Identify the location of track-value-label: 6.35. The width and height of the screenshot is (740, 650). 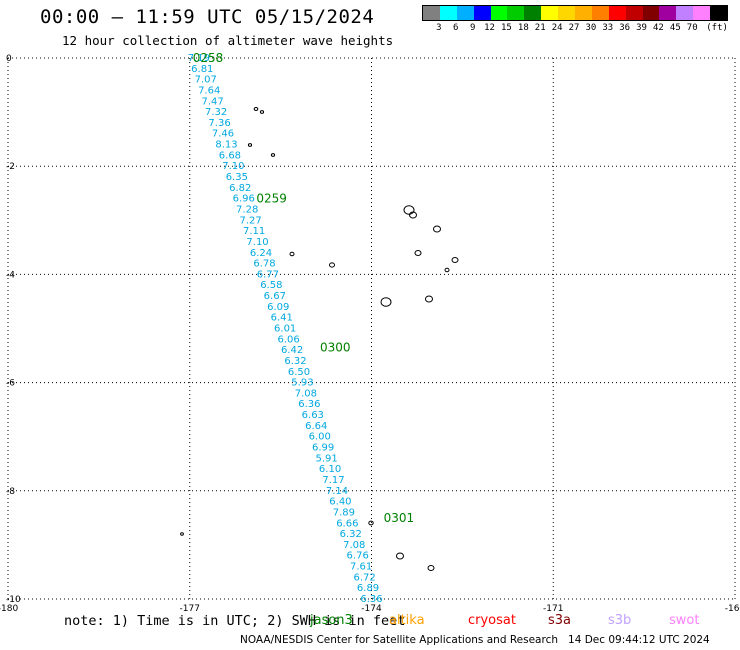
(237, 177).